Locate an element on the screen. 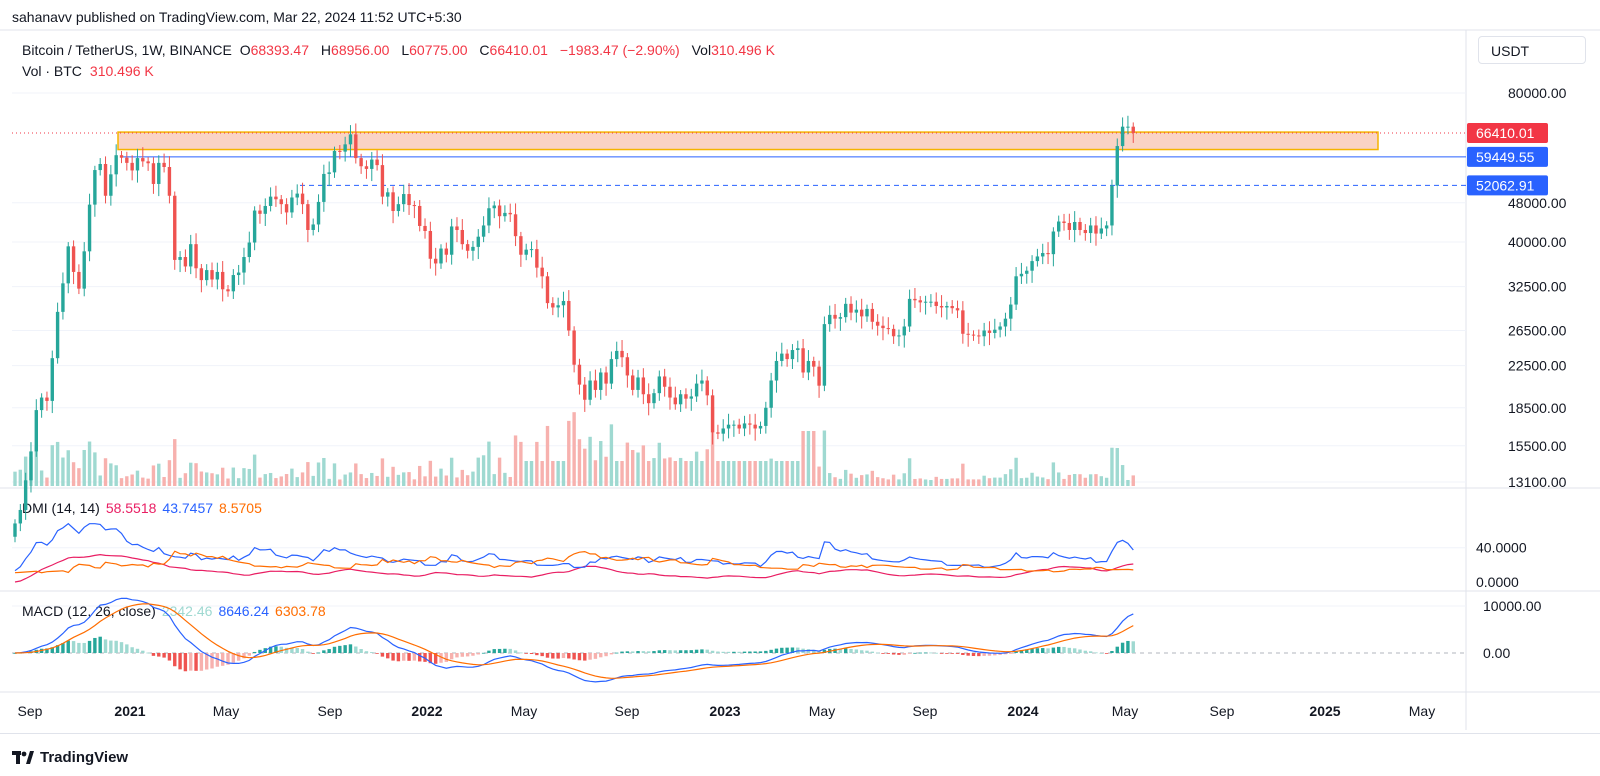 Image resolution: width=1600 pixels, height=776 pixels. dmi-title: DMI (14, 14) is located at coordinates (61, 508).